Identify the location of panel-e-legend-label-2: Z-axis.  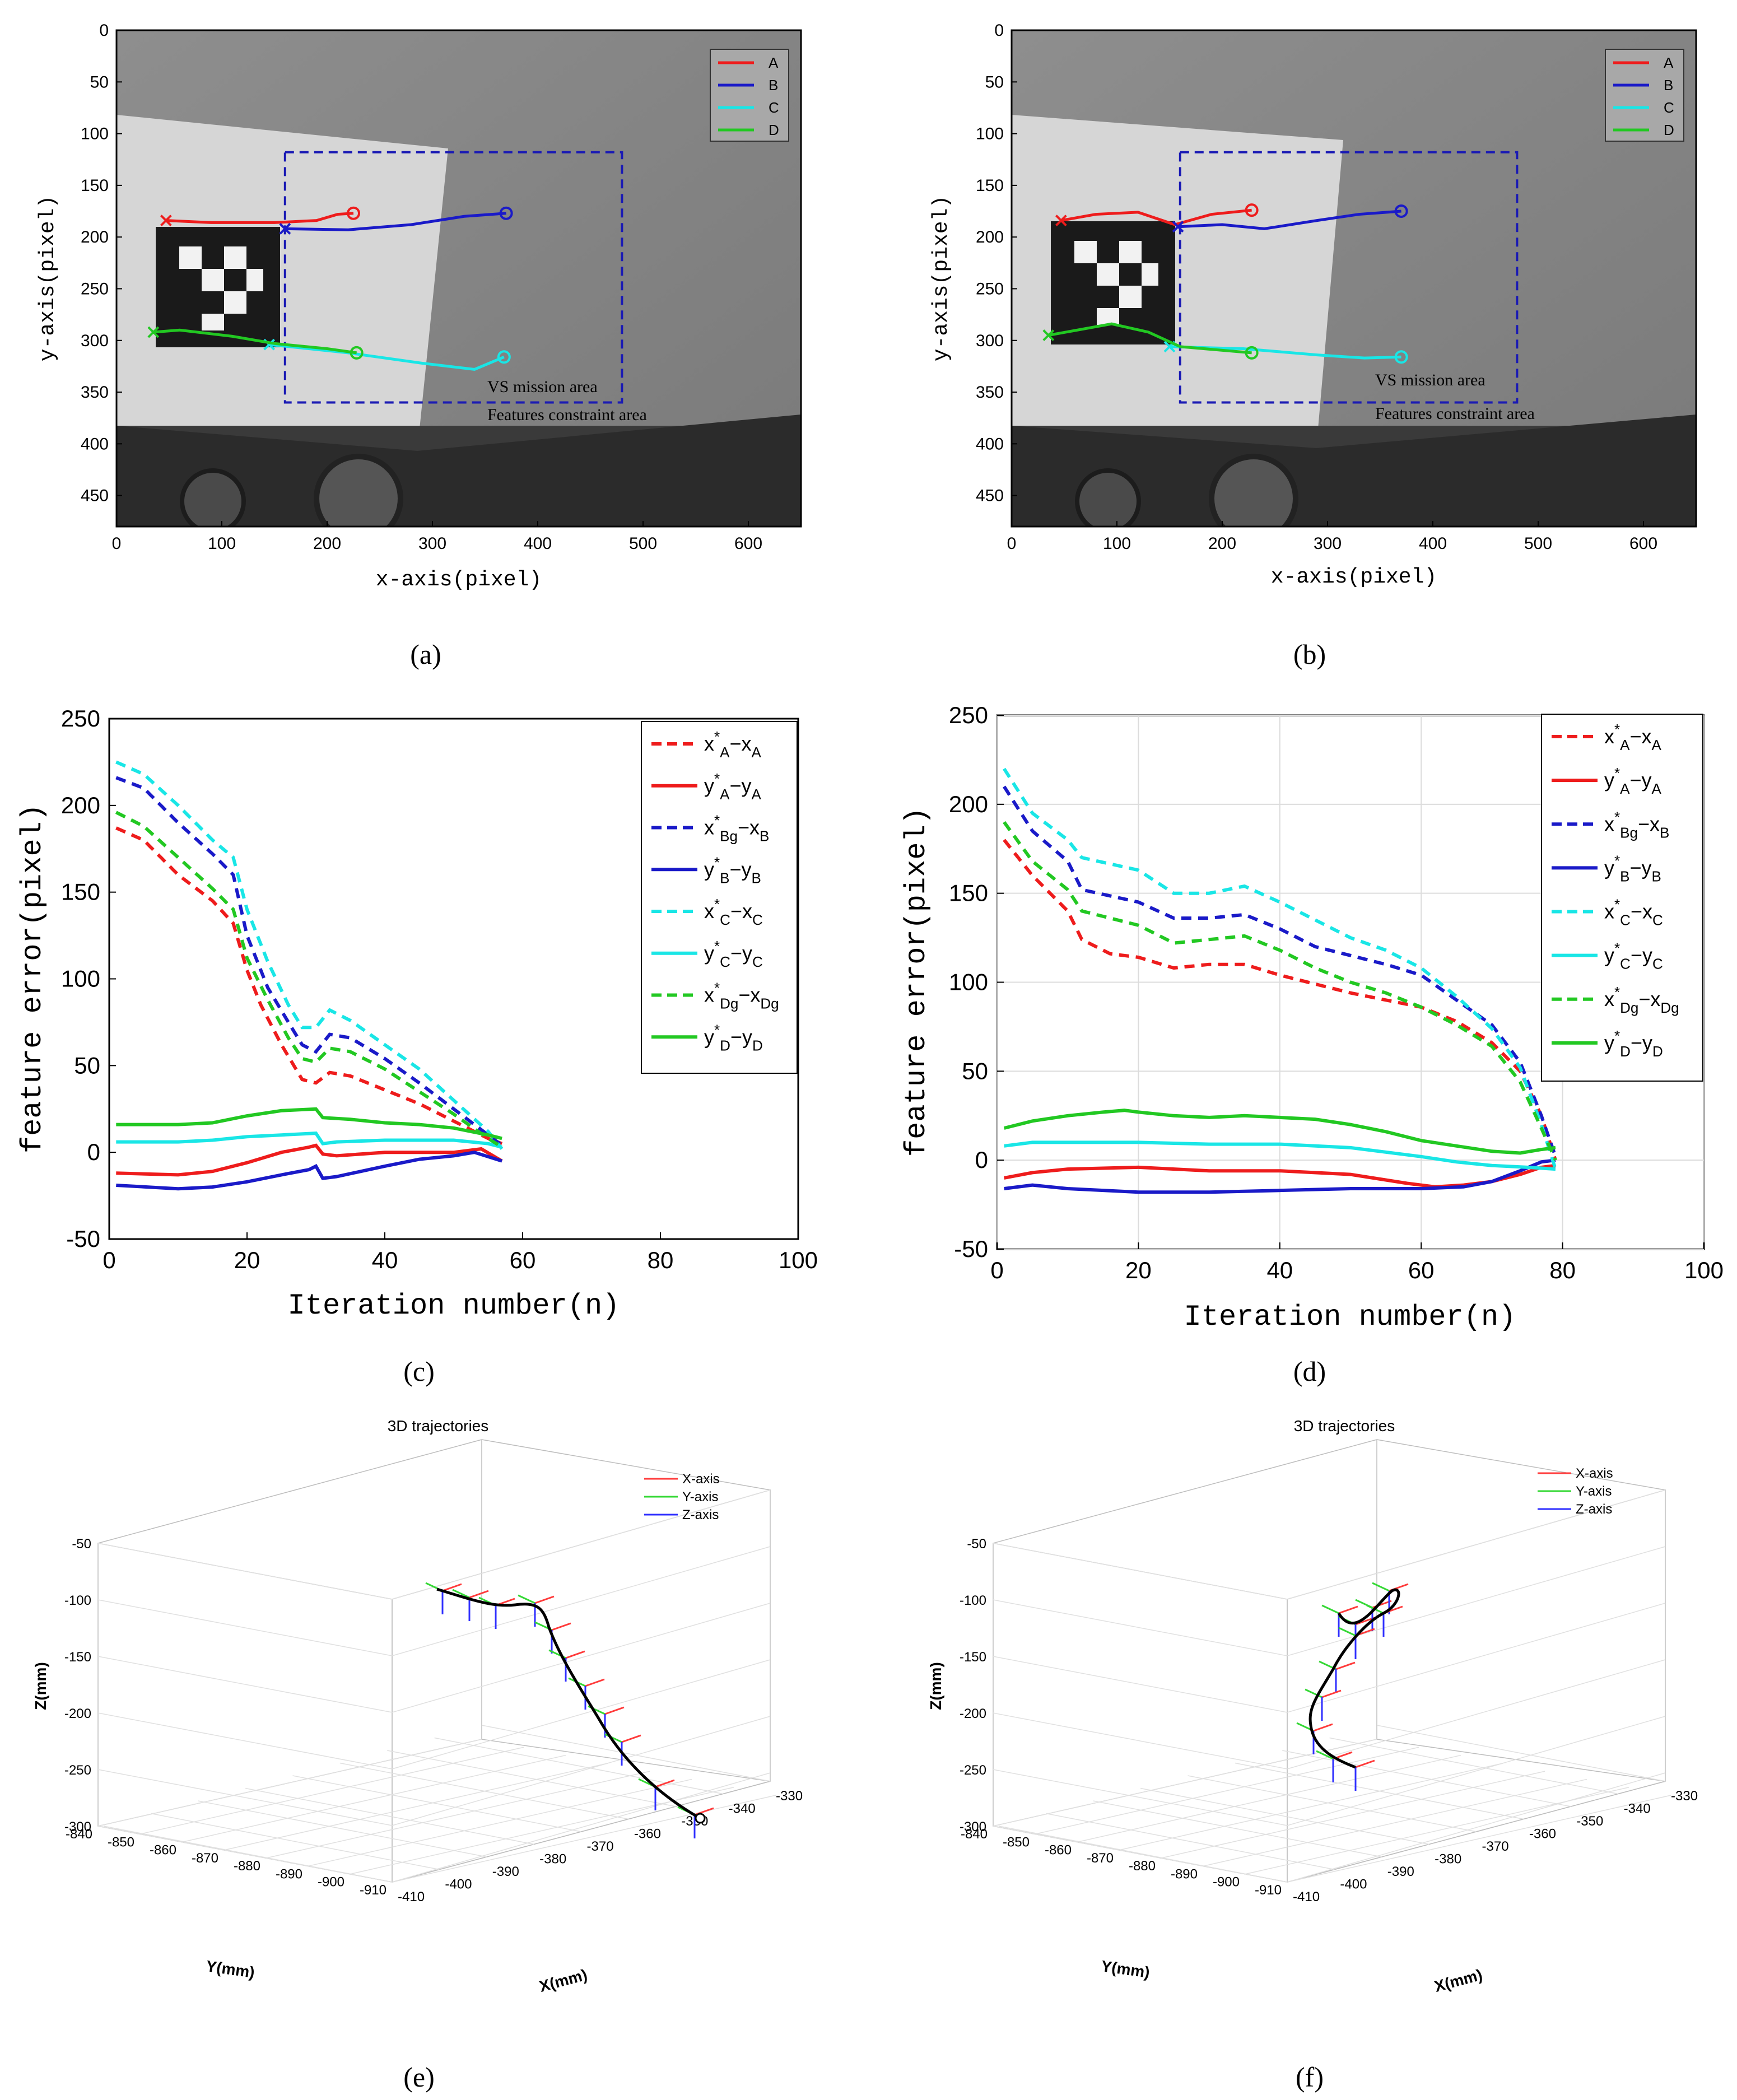
(700, 1515).